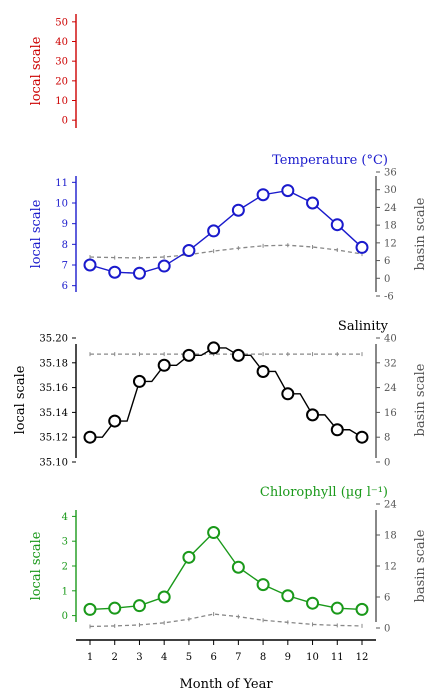  Describe the element at coordinates (65, 567) in the screenshot. I see `left-tick-label: 2` at that location.